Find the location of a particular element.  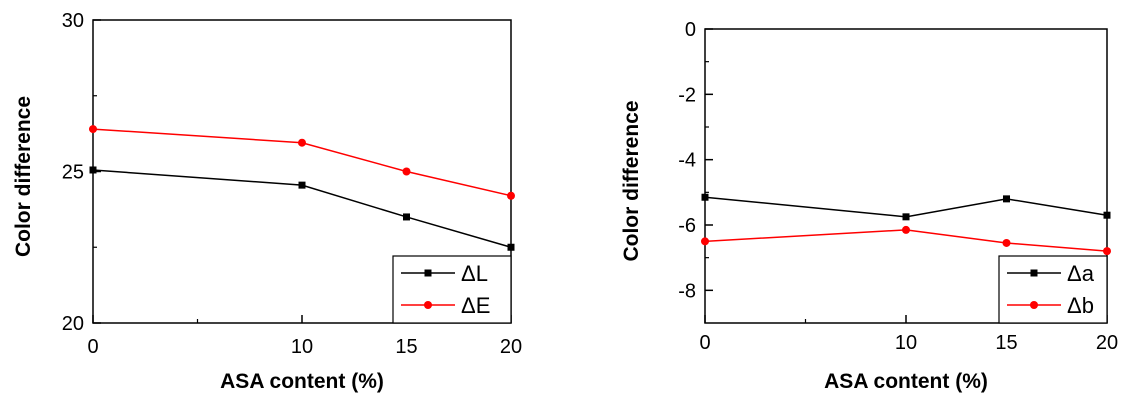

legend-label: Δa is located at coordinates (1081, 273).